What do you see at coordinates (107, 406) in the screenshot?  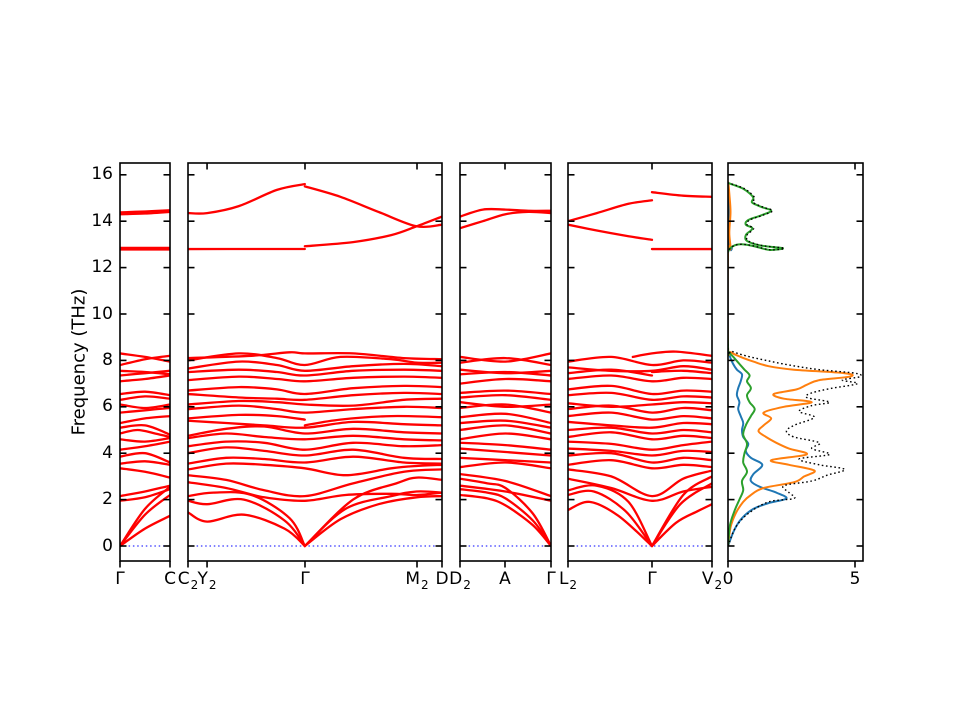 I see `y-tick-label-6: 6` at bounding box center [107, 406].